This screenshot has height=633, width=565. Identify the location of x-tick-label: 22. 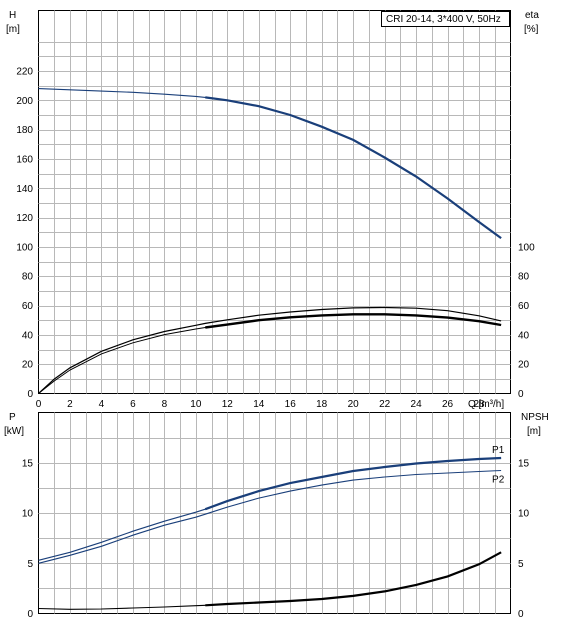
(385, 404).